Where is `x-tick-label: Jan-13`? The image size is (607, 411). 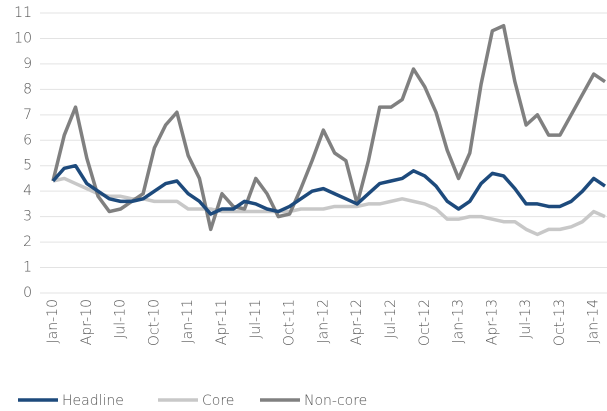 x-tick-label: Jan-13 is located at coordinates (459, 321).